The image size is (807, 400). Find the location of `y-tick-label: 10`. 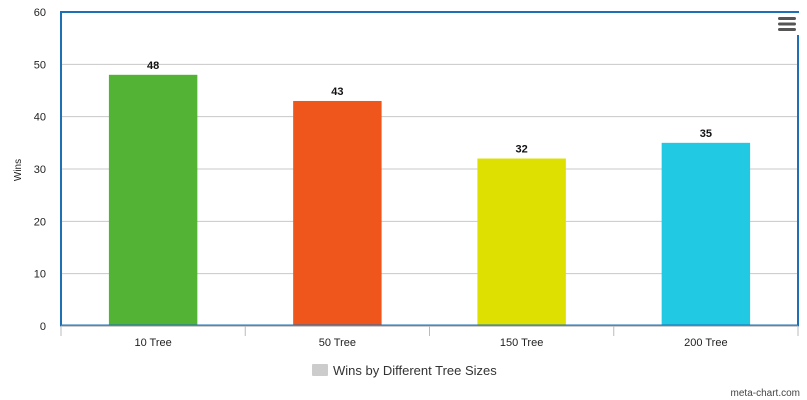

y-tick-label: 10 is located at coordinates (40, 275).